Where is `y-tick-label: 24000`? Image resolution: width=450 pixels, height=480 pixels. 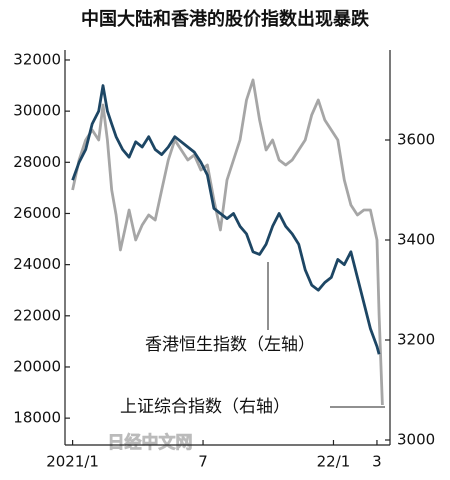
y-tick-label: 24000 is located at coordinates (37, 264).